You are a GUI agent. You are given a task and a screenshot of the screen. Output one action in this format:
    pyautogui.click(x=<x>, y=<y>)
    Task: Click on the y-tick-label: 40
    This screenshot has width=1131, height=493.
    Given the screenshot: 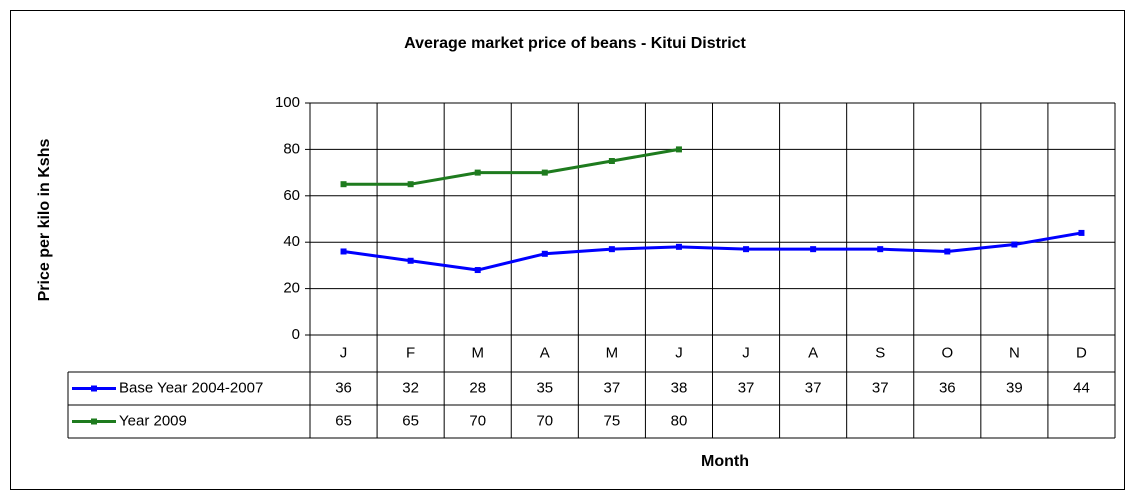 What is the action you would take?
    pyautogui.click(x=291, y=241)
    